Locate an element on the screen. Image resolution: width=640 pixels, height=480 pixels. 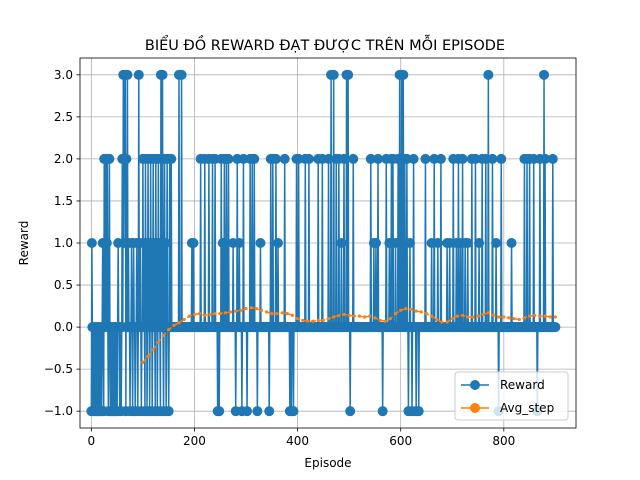
y-tick-label: −1.0 is located at coordinates (58, 411).